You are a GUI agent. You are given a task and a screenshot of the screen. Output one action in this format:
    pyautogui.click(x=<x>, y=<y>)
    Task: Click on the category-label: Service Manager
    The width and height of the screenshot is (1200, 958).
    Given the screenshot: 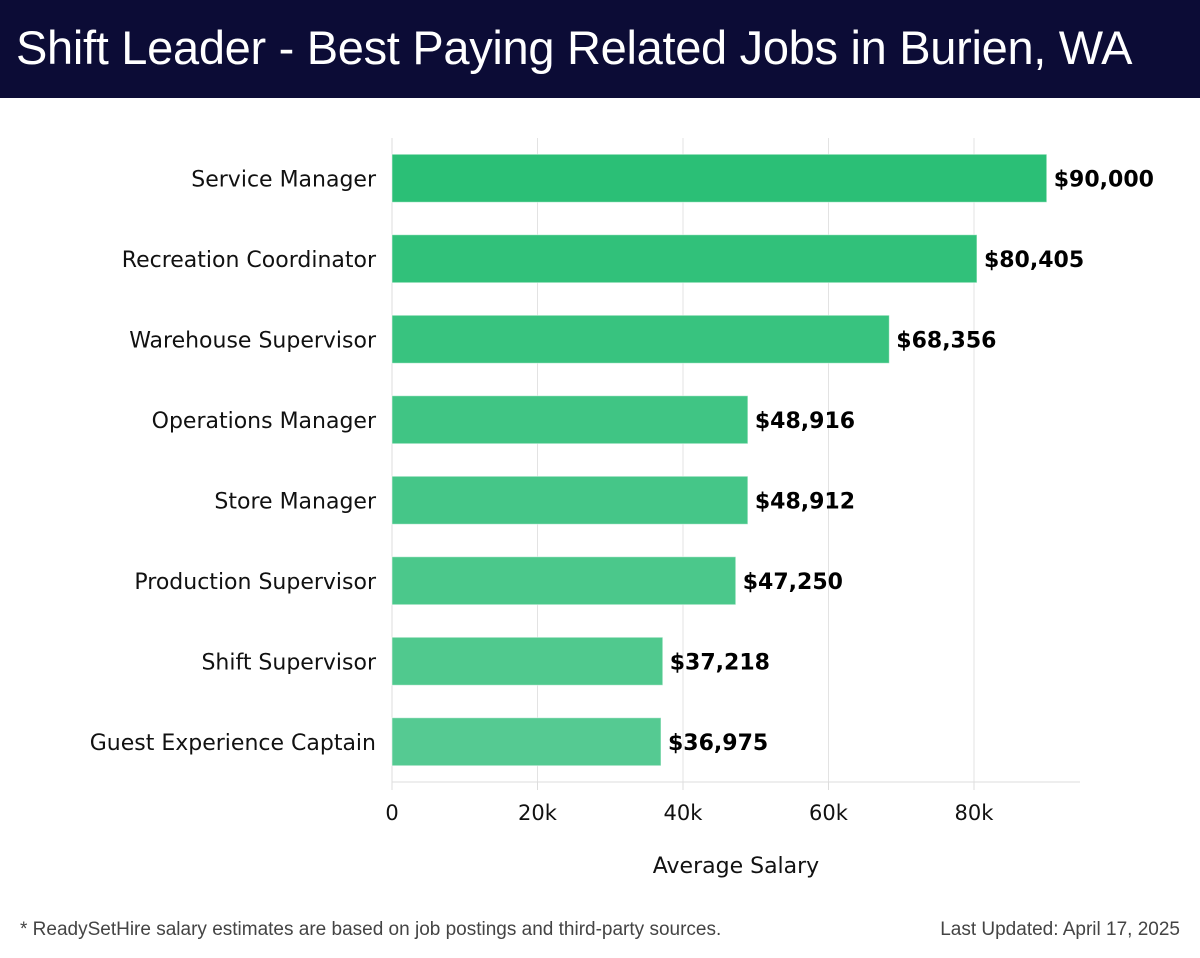 What is the action you would take?
    pyautogui.click(x=284, y=179)
    